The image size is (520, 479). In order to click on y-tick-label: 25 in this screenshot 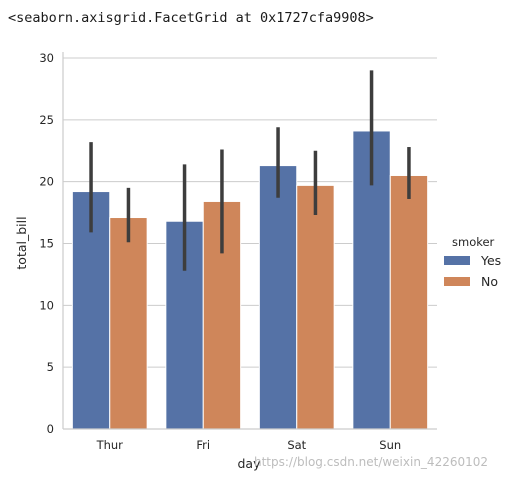, I will do `click(46, 120)`.